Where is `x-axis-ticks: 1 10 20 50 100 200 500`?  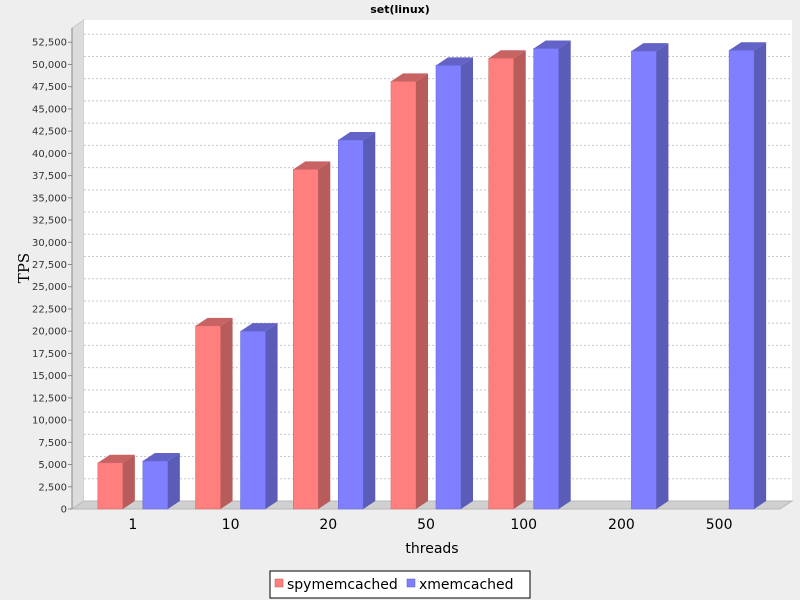
x-axis-ticks: 1 10 20 50 100 200 500 is located at coordinates (430, 525).